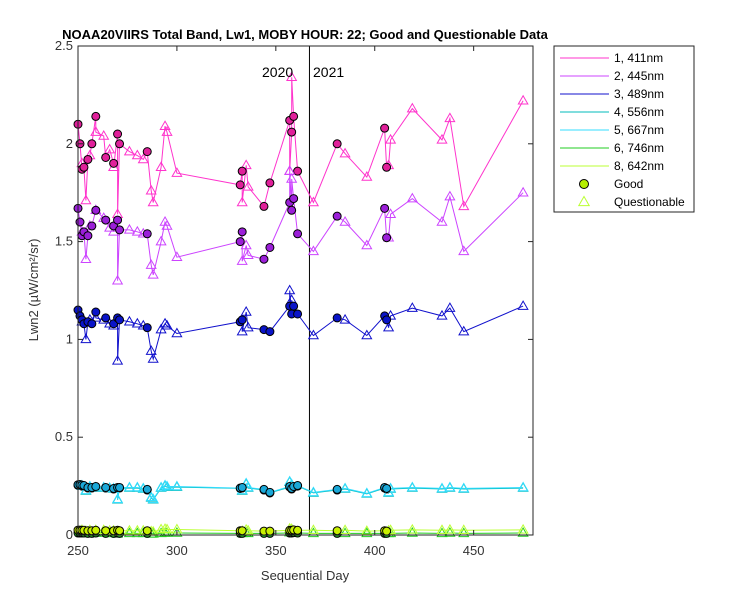  I want to click on legend-entry: 5, 667nm, so click(639, 130).